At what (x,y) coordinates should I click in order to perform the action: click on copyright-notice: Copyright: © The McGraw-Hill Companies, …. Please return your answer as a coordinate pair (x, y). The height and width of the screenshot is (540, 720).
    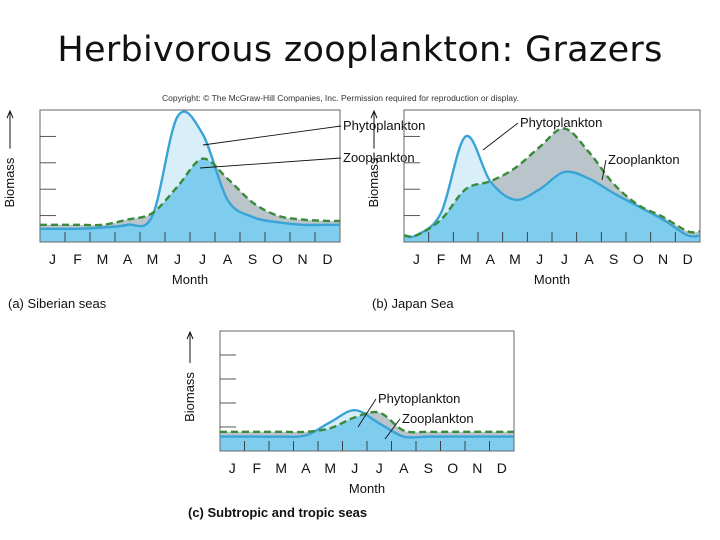
    Looking at the image, I should click on (340, 98).